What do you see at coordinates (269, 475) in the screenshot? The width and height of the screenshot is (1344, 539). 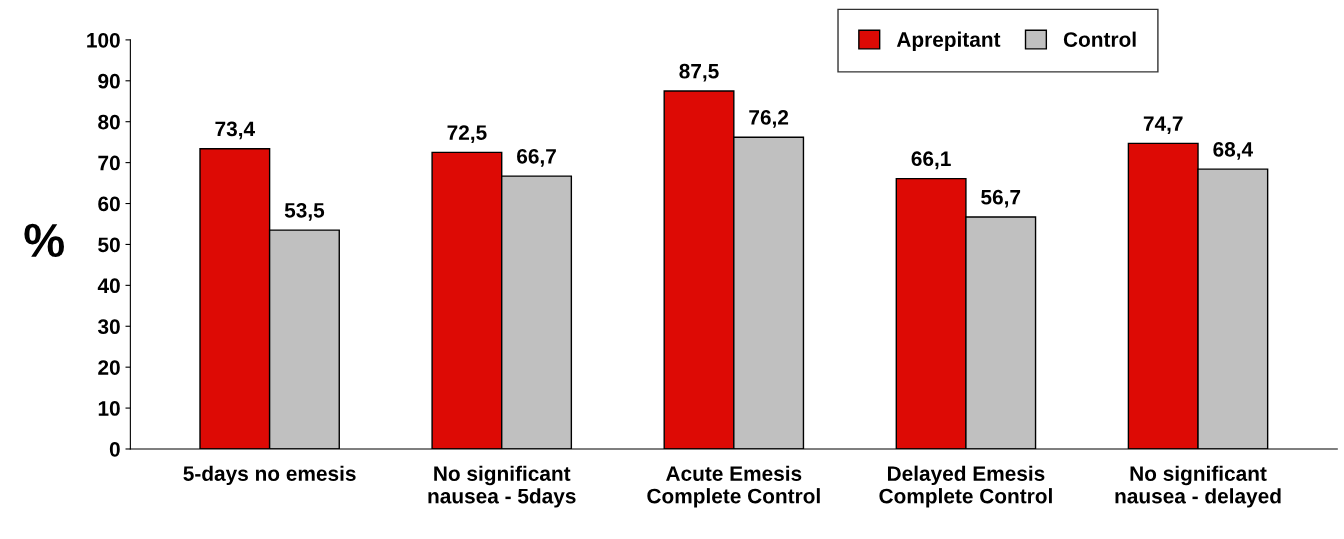 I see `x-tick-label: 5-days no emesis` at bounding box center [269, 475].